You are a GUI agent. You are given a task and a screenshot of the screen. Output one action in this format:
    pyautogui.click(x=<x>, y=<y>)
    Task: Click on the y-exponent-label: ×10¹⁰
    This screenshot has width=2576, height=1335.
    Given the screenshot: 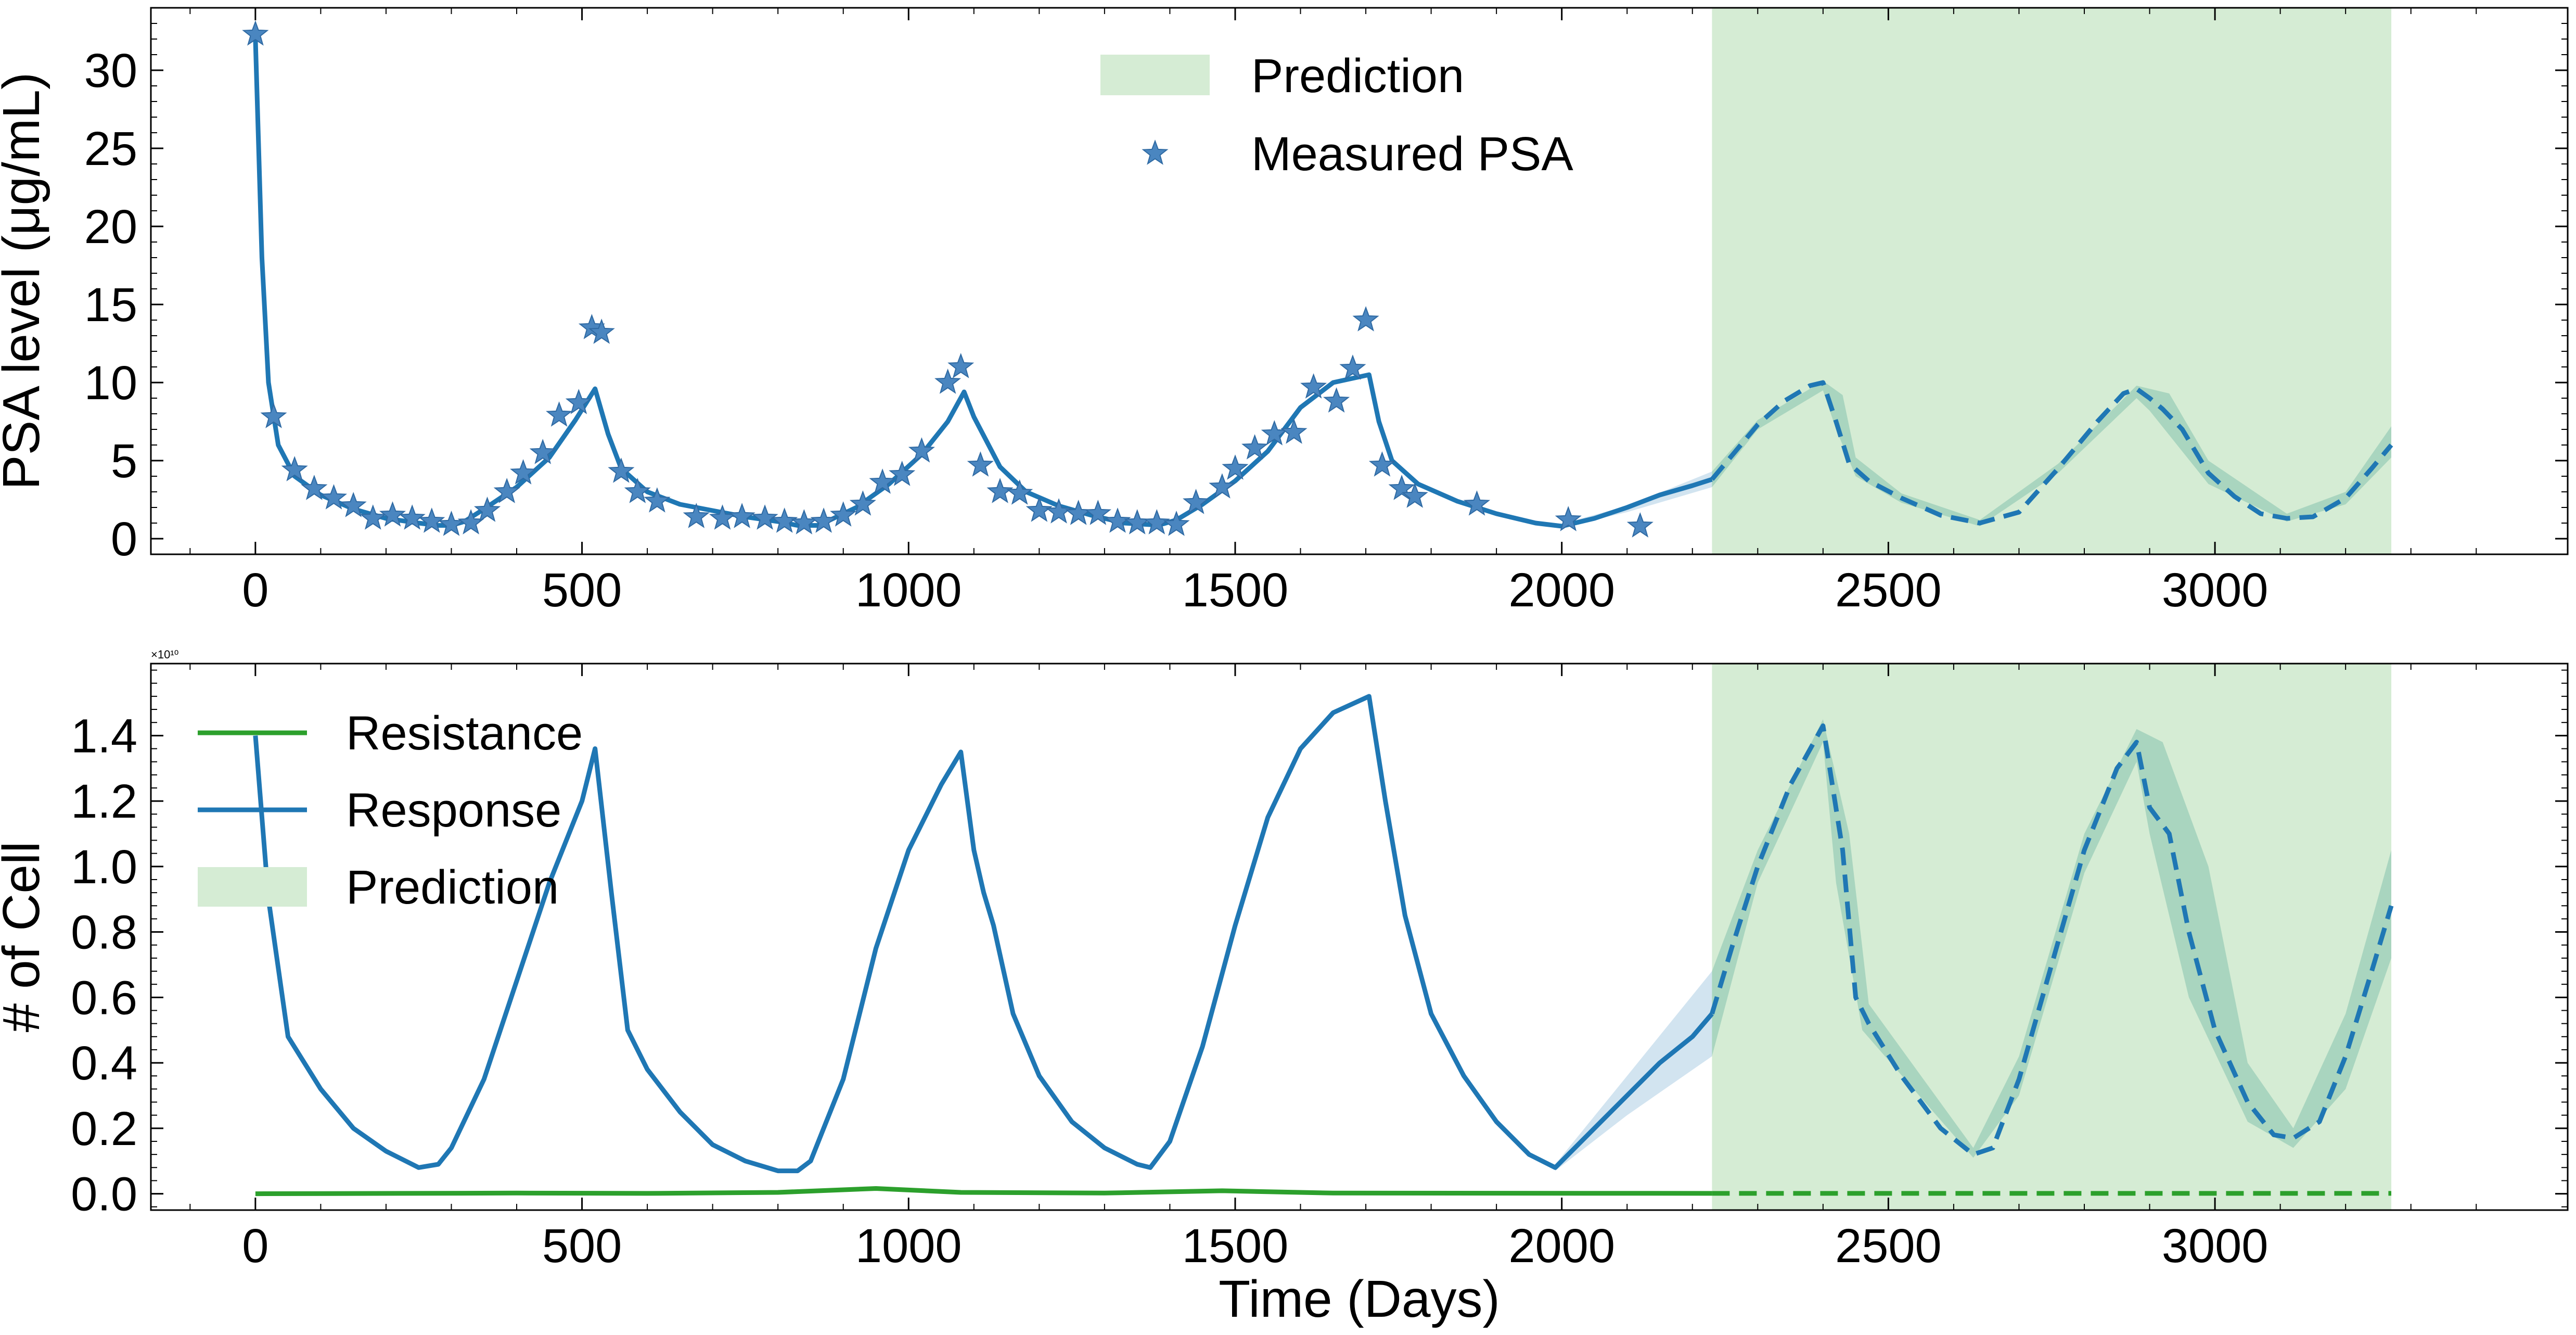 What is the action you would take?
    pyautogui.click(x=165, y=655)
    